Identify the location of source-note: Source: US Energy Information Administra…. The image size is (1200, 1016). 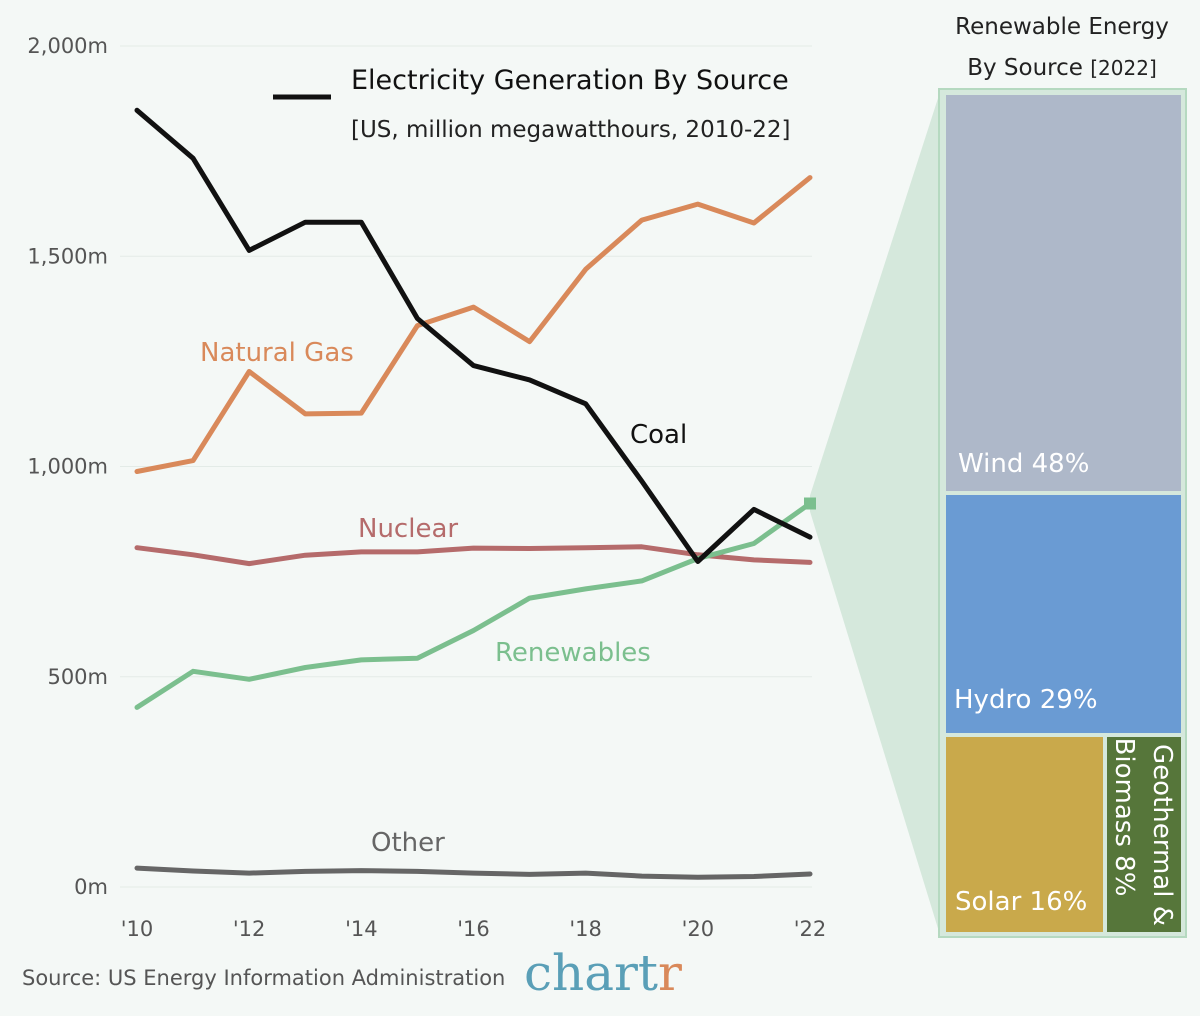
(263, 978).